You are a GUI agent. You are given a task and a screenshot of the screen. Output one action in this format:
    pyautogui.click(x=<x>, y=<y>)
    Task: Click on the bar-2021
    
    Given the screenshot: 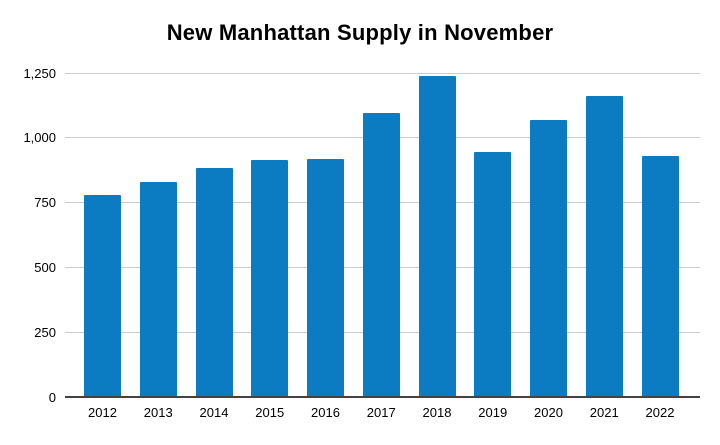 What is the action you would take?
    pyautogui.click(x=604, y=246)
    